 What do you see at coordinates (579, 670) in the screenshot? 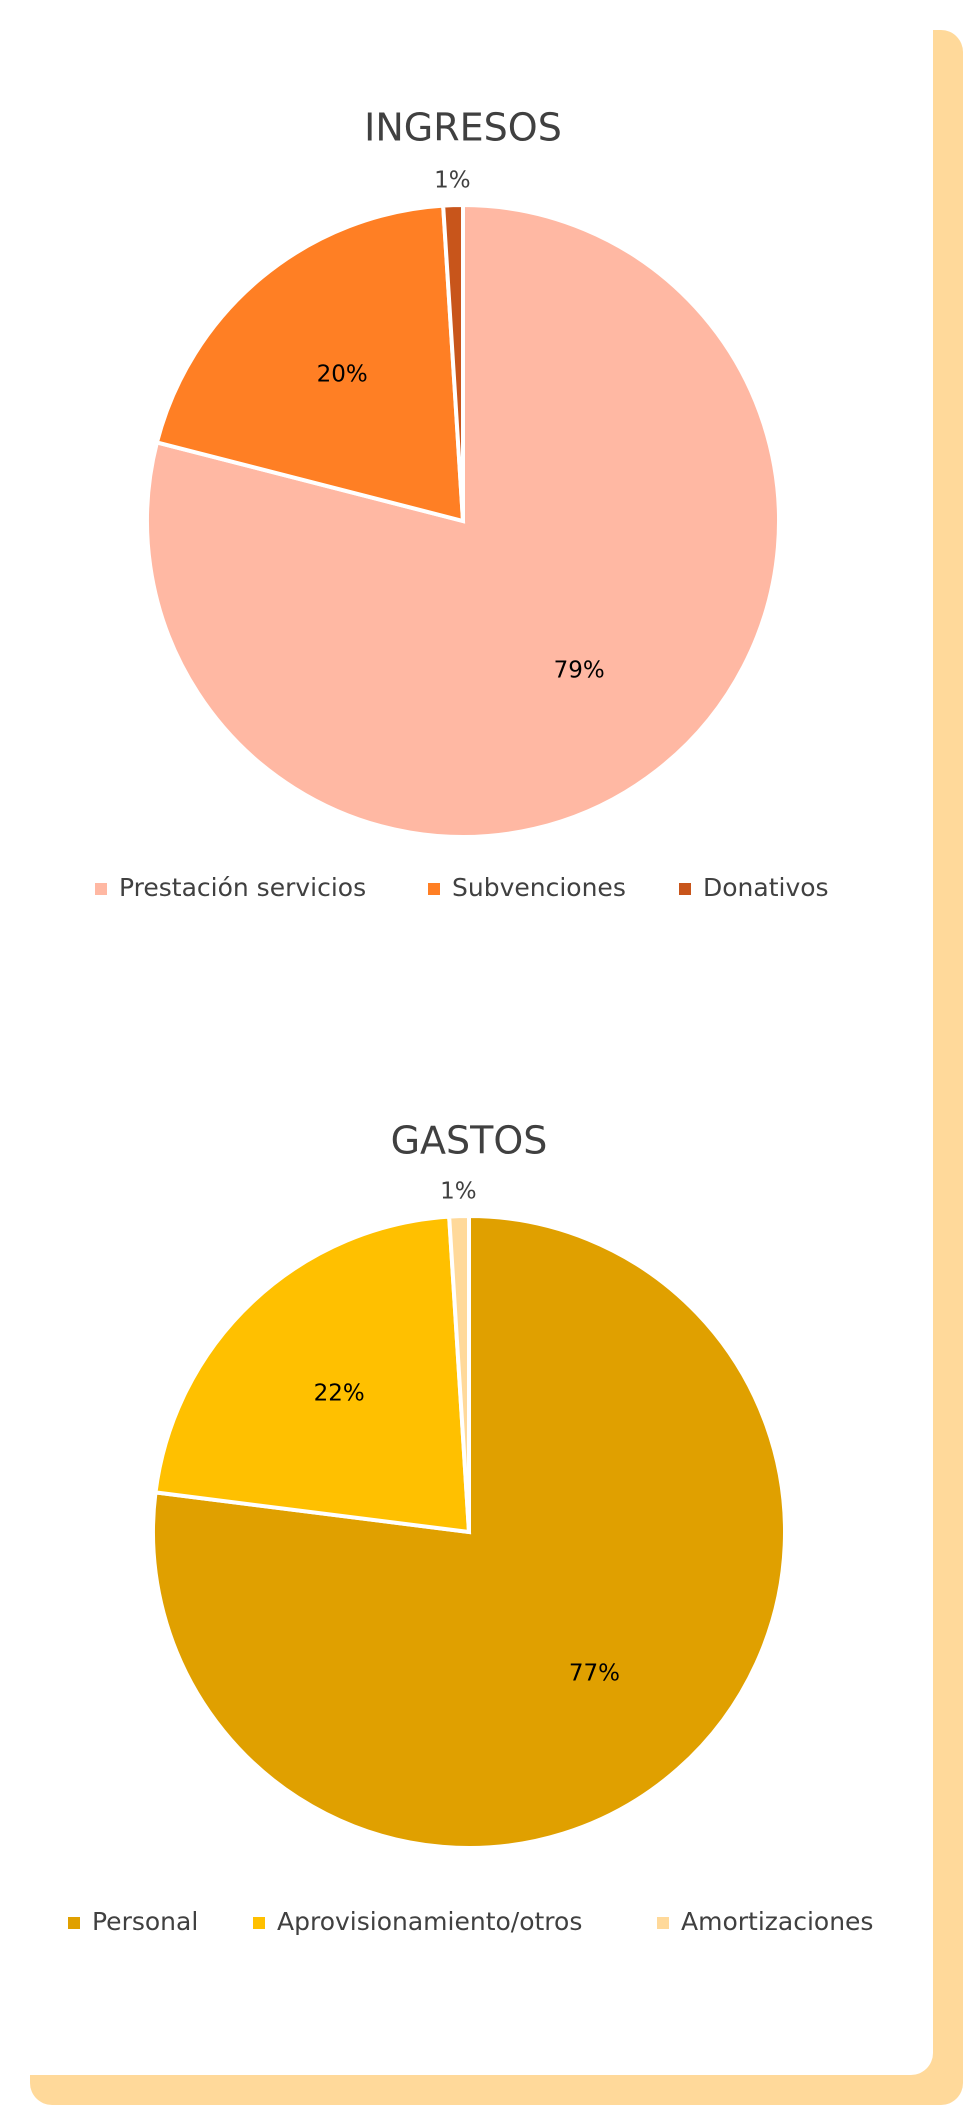
I see `data-label: 79%` at bounding box center [579, 670].